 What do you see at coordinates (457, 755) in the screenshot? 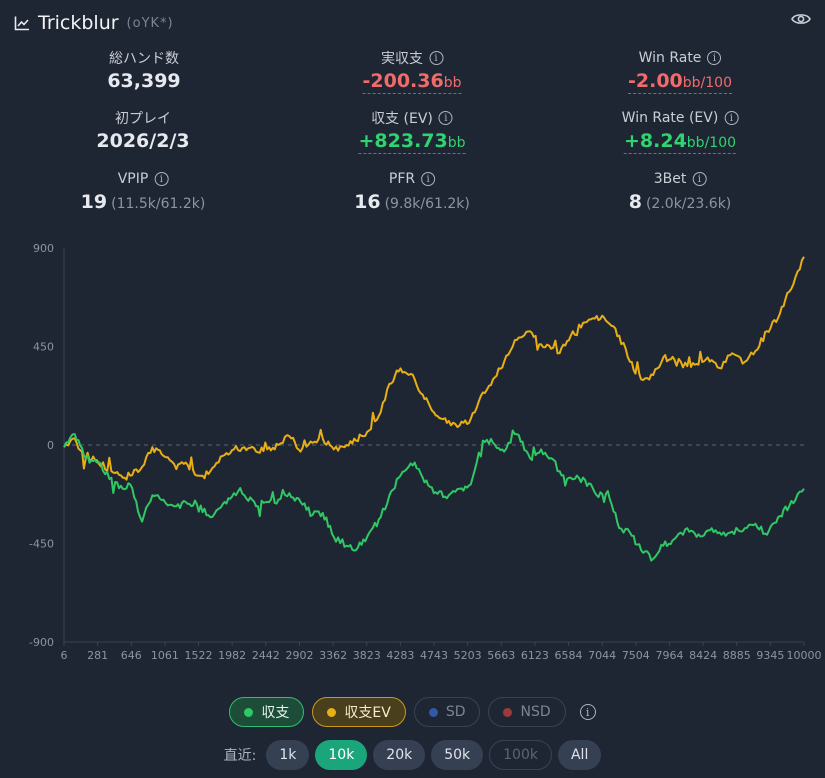
I see `range-button-50k: 50k` at bounding box center [457, 755].